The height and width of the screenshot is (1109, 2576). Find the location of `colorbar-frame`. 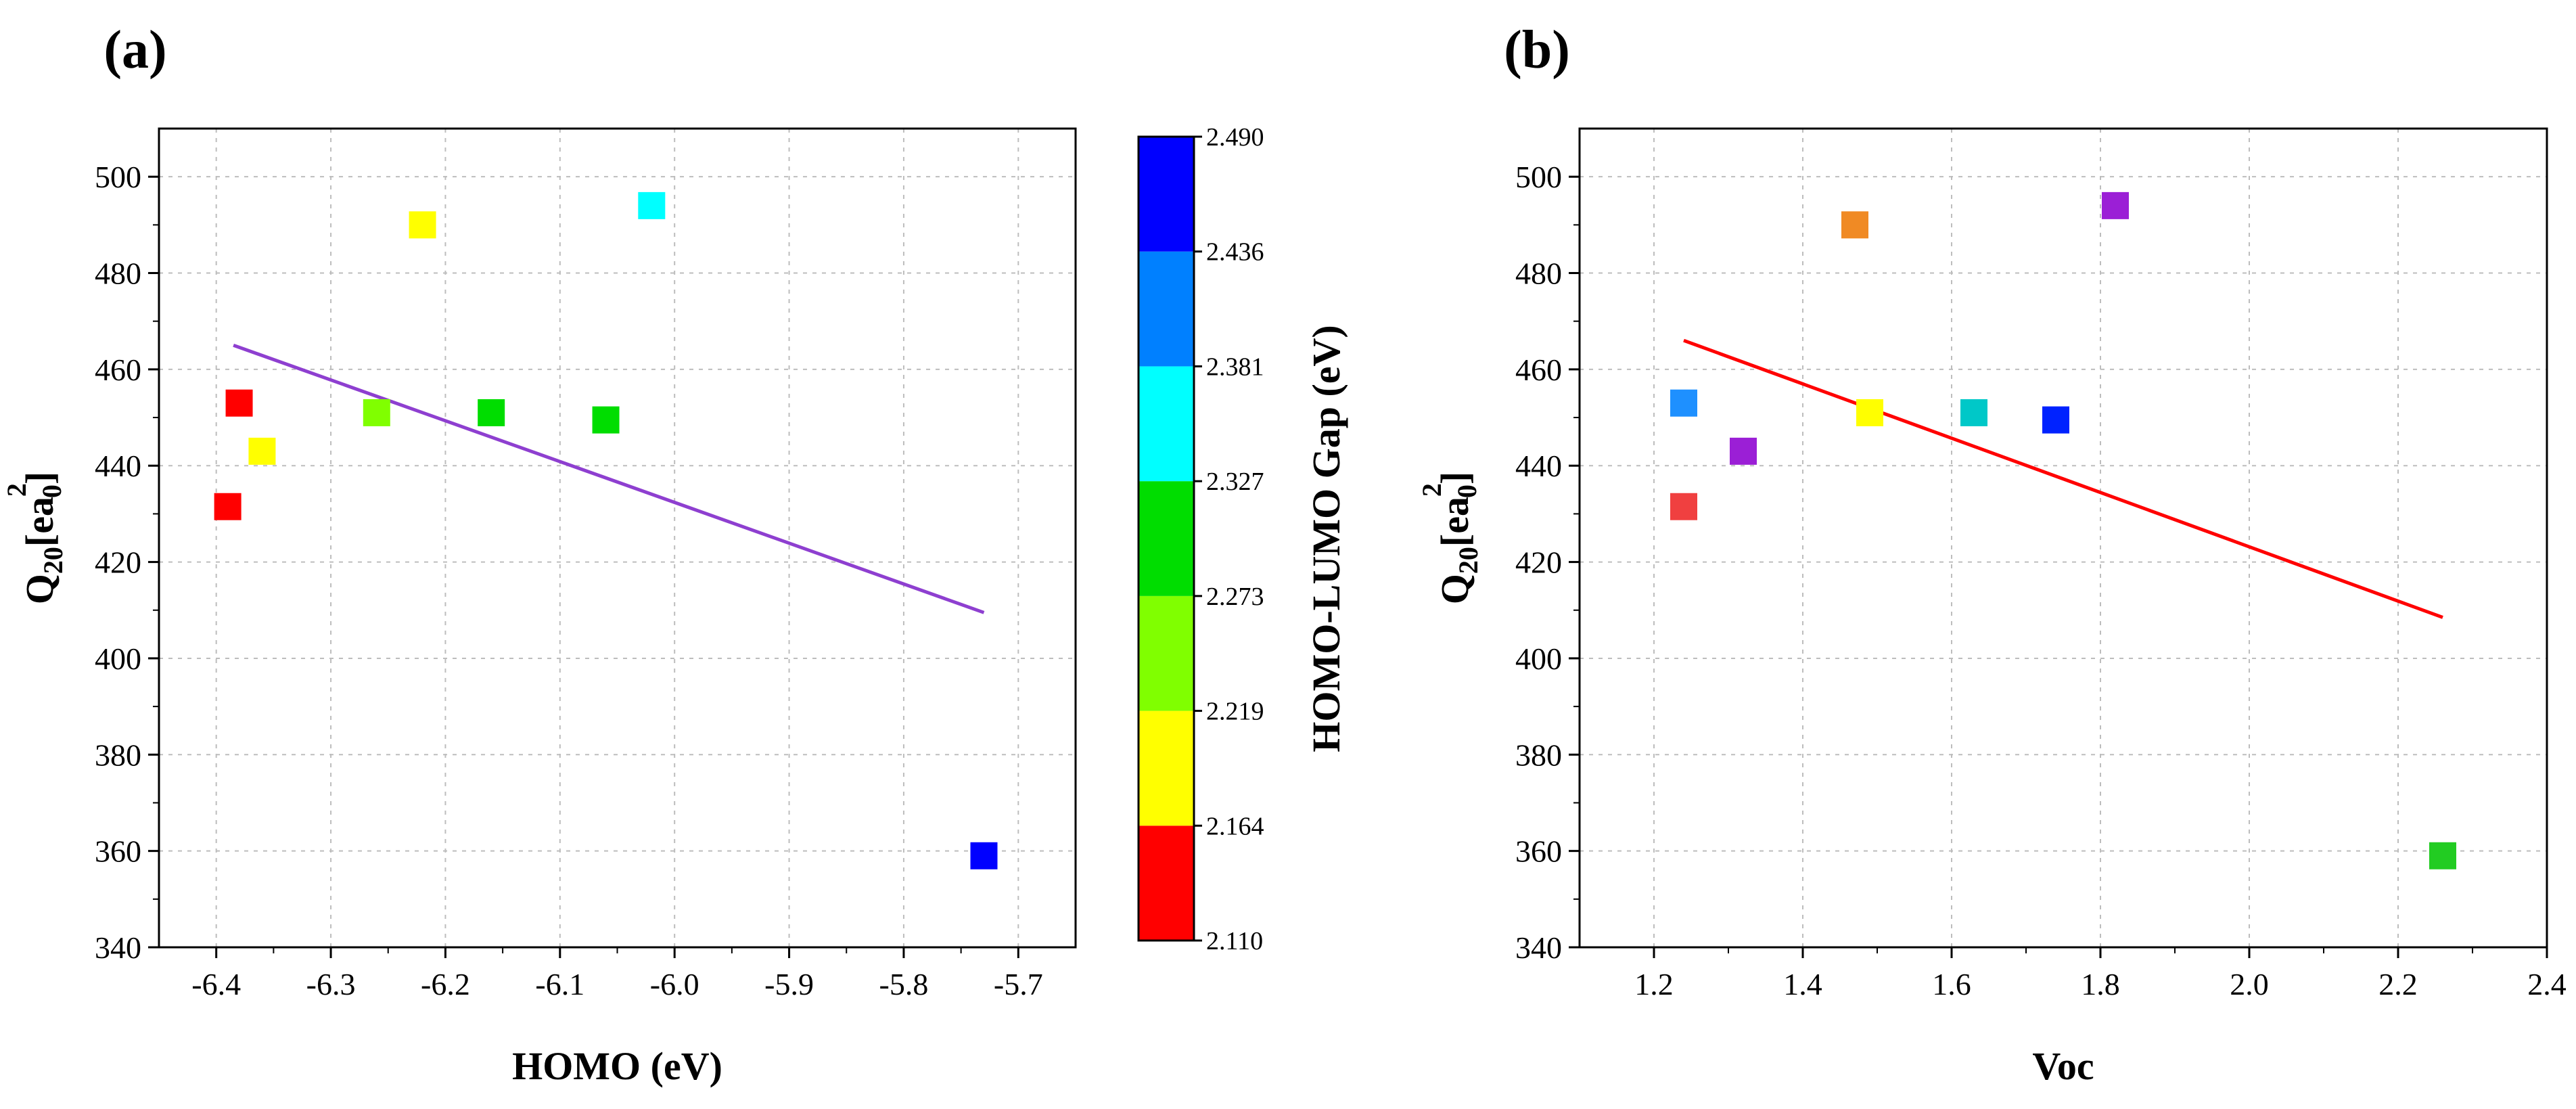

colorbar-frame is located at coordinates (1166, 538).